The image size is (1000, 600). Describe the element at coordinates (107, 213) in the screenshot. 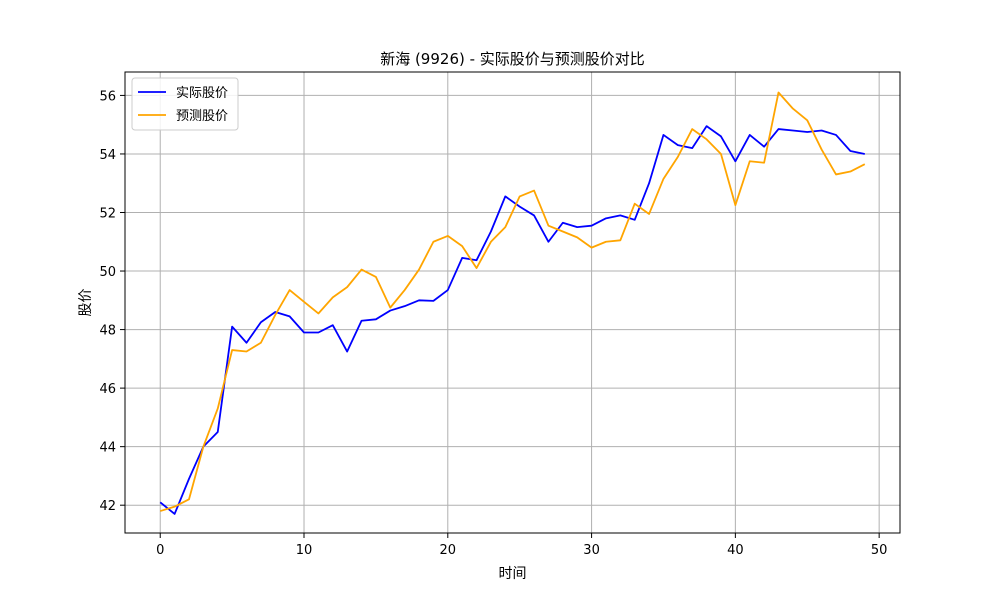

I see `y-tick-label: 52` at that location.